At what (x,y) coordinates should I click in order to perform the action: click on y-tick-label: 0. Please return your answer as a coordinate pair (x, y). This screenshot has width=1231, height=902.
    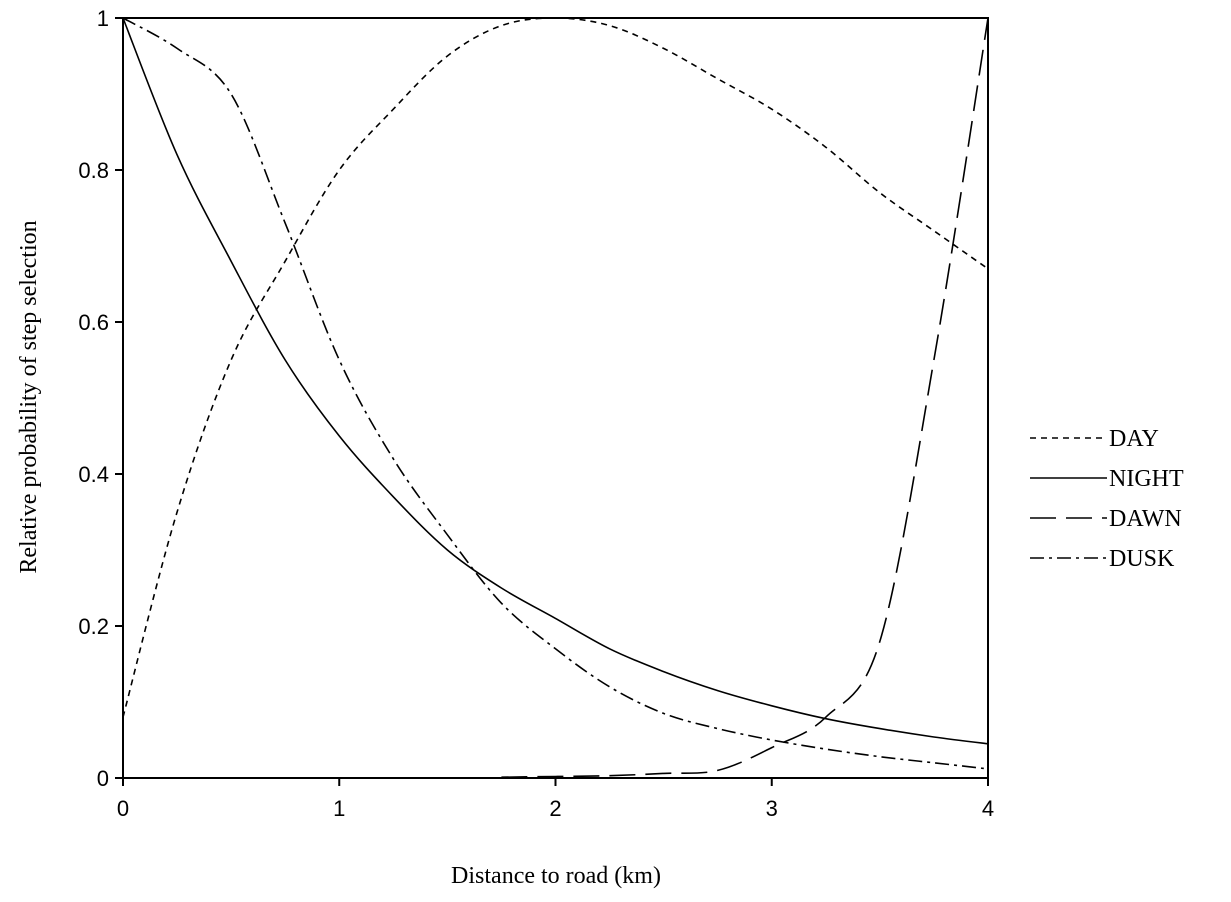
    Looking at the image, I should click on (103, 778).